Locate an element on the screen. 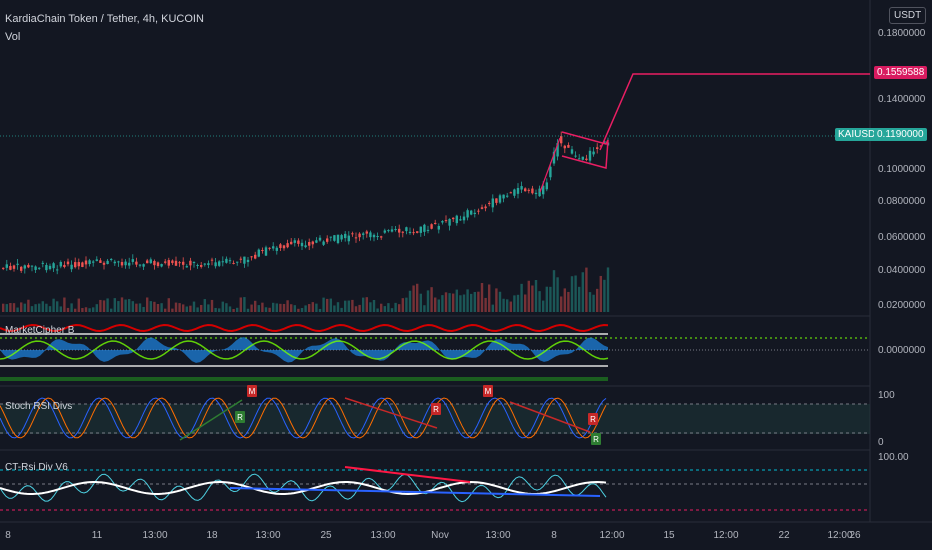  price-tick: 0.0200000 is located at coordinates (902, 305).